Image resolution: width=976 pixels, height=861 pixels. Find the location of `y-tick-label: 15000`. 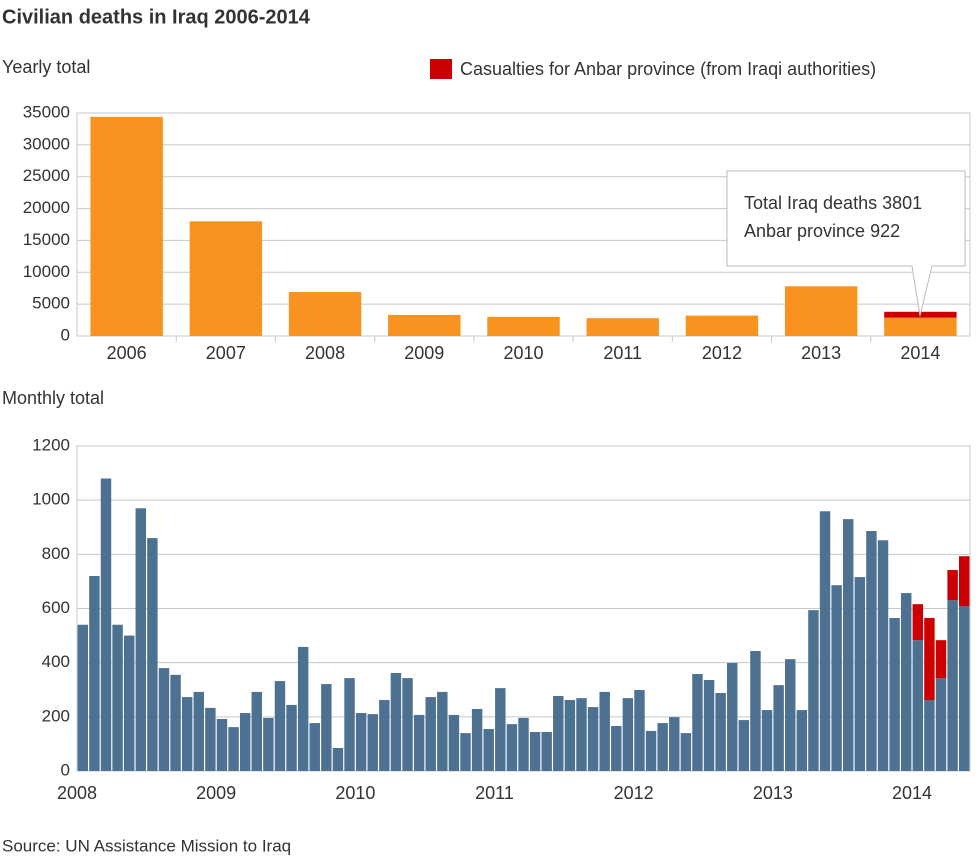

y-tick-label: 15000 is located at coordinates (46, 239).